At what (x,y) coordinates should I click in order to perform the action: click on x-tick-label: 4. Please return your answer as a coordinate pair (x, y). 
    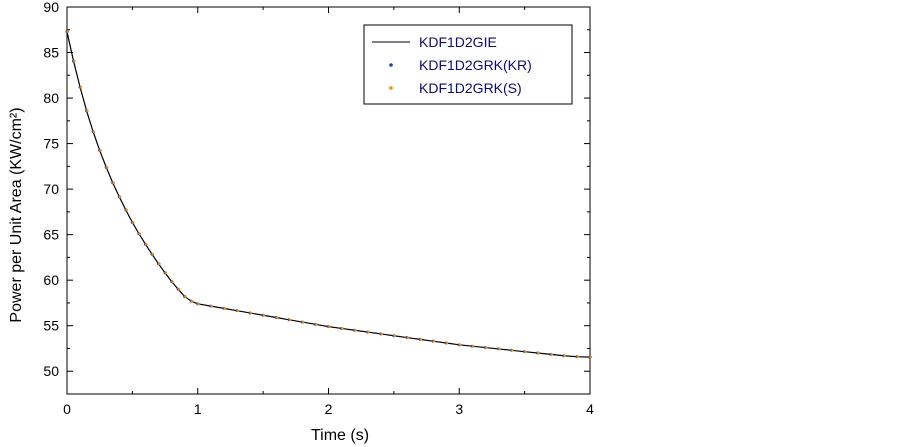
    Looking at the image, I should click on (590, 409).